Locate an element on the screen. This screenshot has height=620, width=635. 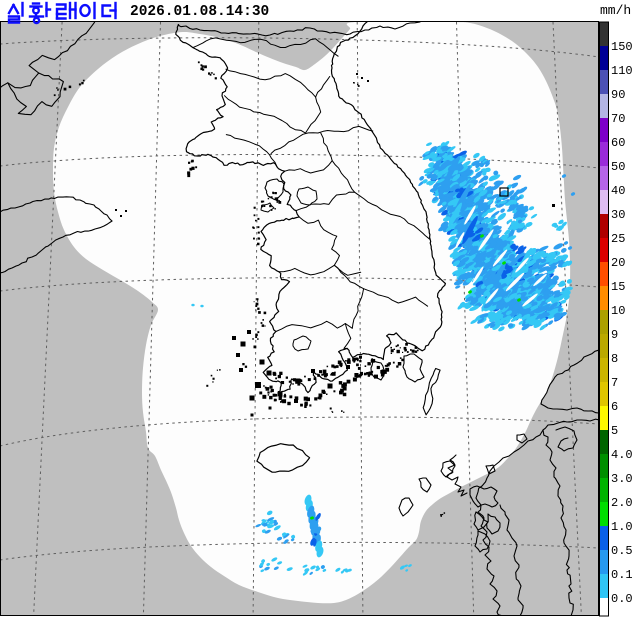
svg-text: 0.1 is located at coordinates (622, 575).